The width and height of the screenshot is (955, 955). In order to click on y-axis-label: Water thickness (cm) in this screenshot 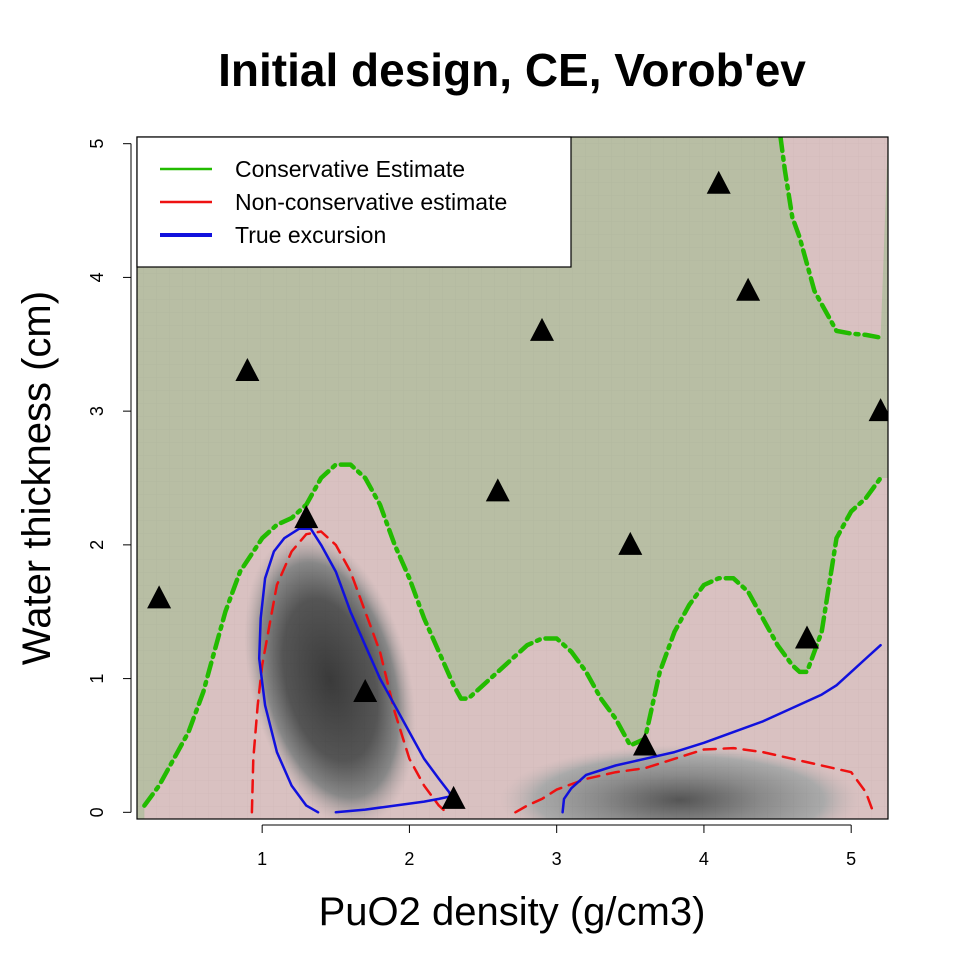, I will do `click(37, 478)`.